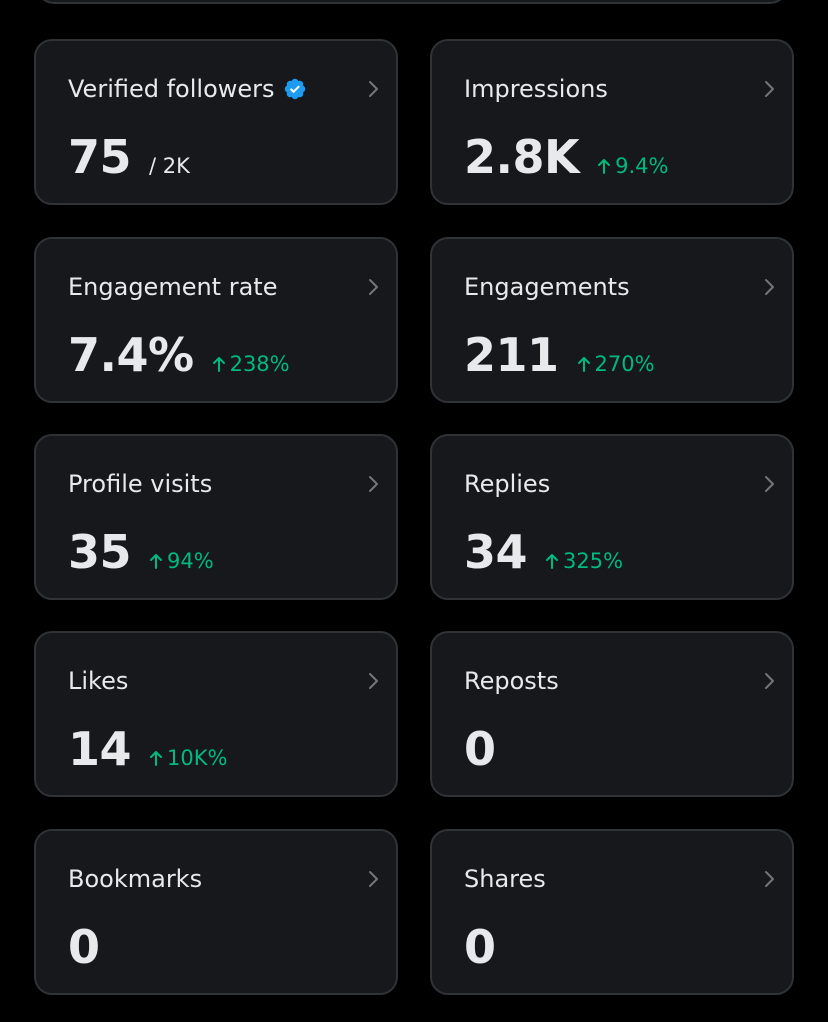 This screenshot has width=828, height=1022. Describe the element at coordinates (624, 364) in the screenshot. I see `change-value: 270%` at that location.